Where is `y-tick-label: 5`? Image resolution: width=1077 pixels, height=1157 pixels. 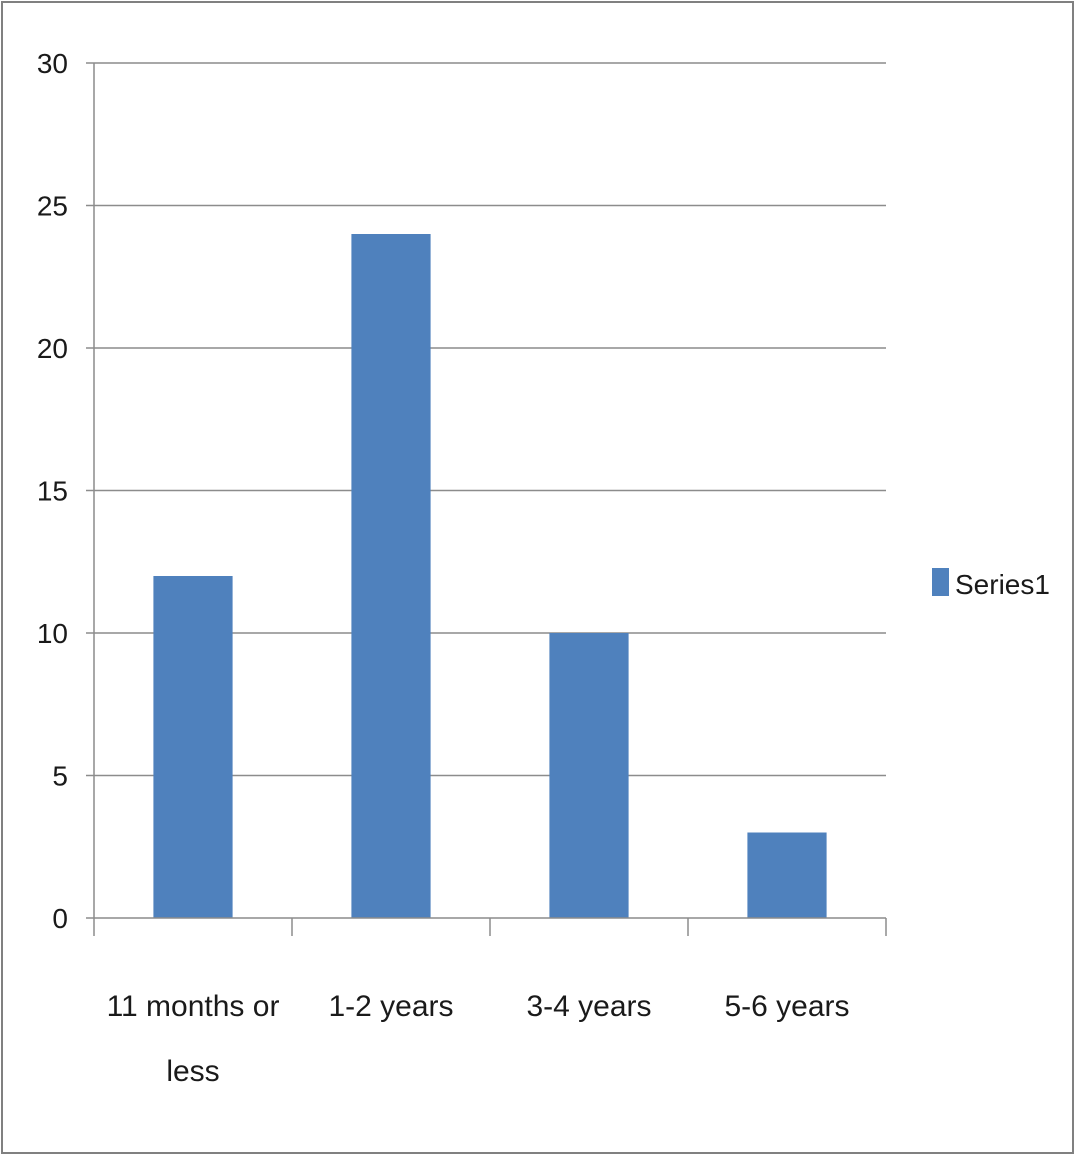
y-tick-label: 5 is located at coordinates (60, 776).